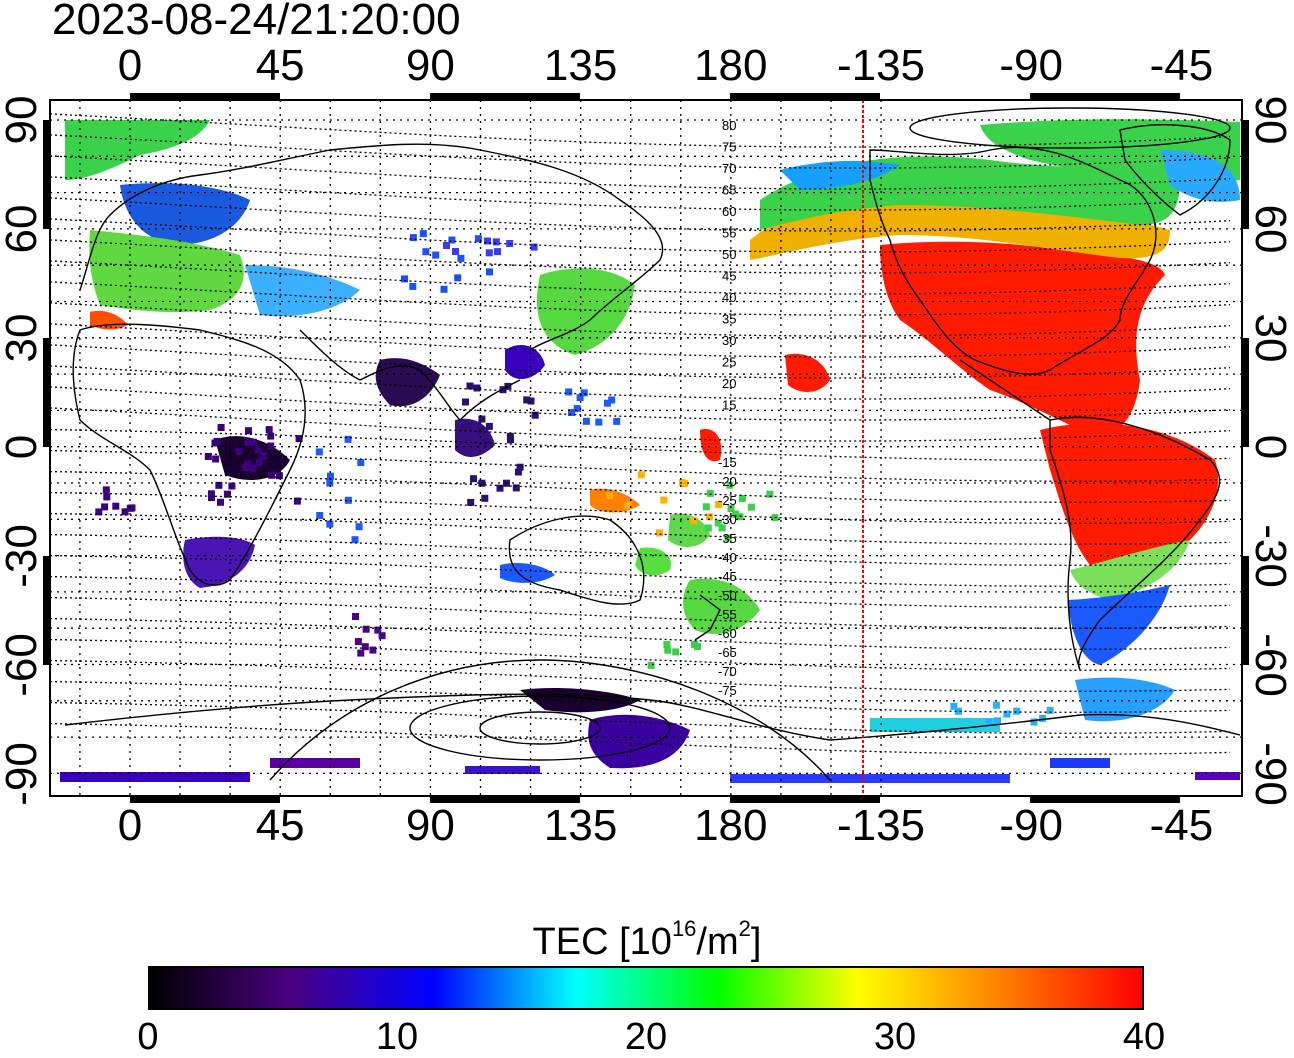  I want to click on contour-label: 15, so click(729, 405).